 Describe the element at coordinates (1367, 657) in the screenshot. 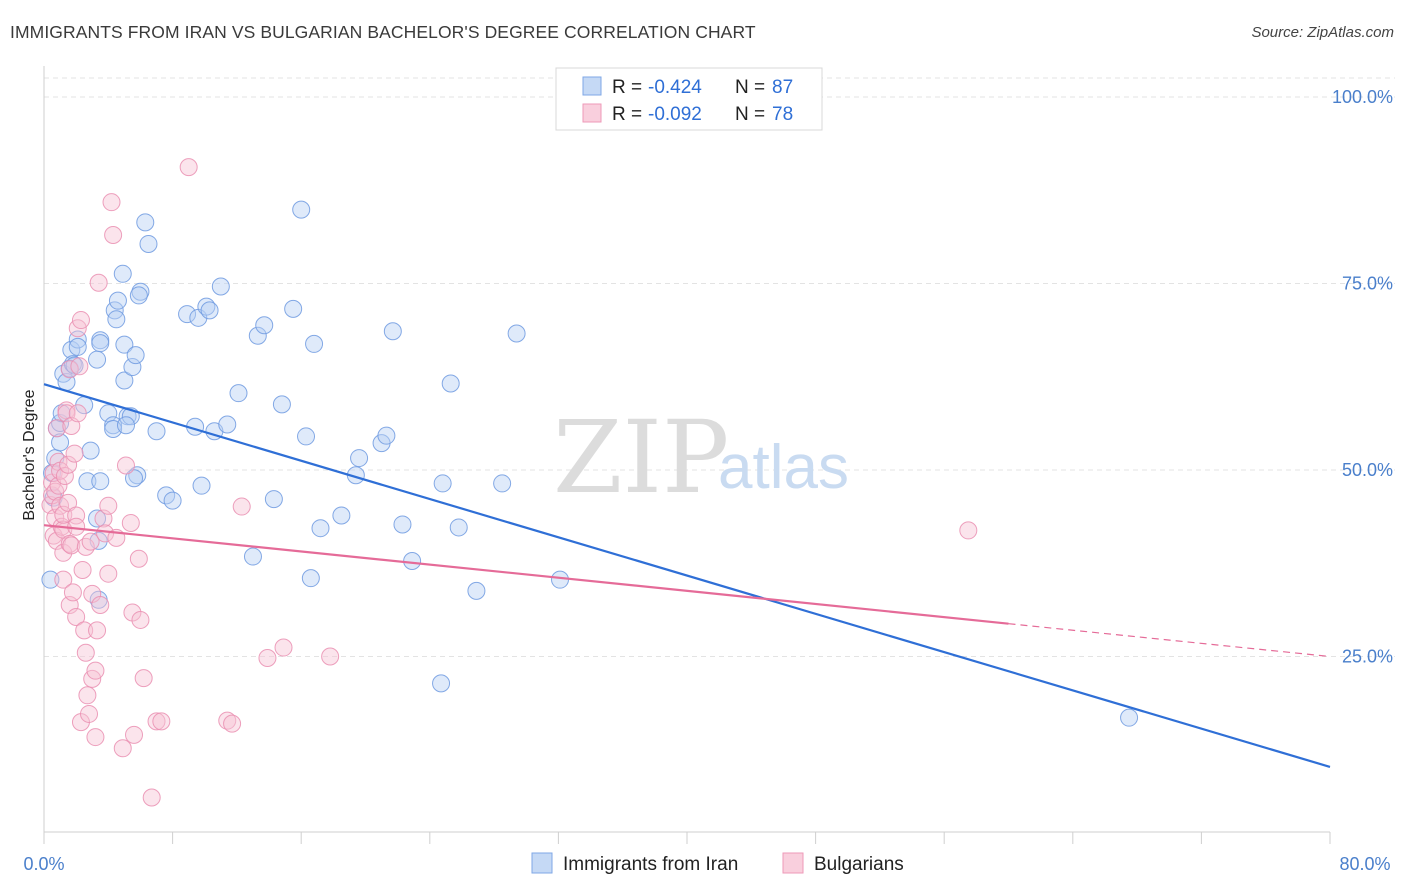

I see `y-tick-label: 25.0%` at that location.